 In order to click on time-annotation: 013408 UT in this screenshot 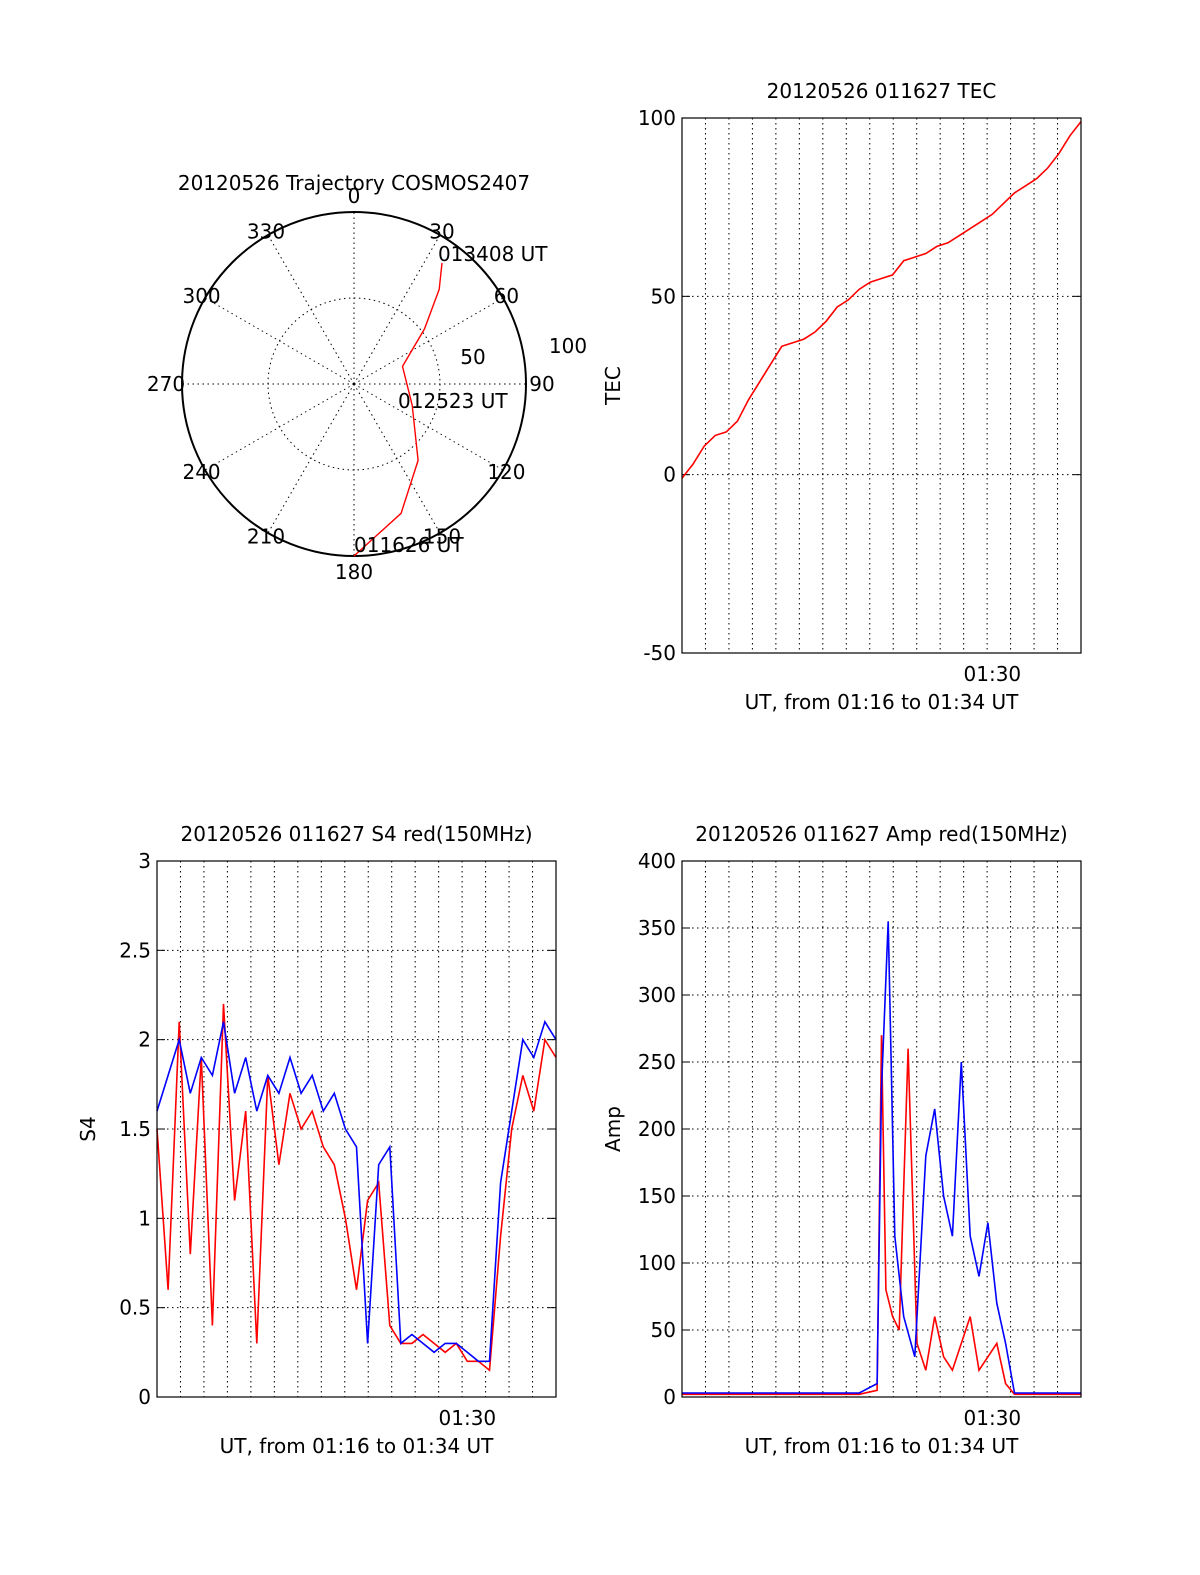, I will do `click(493, 254)`.